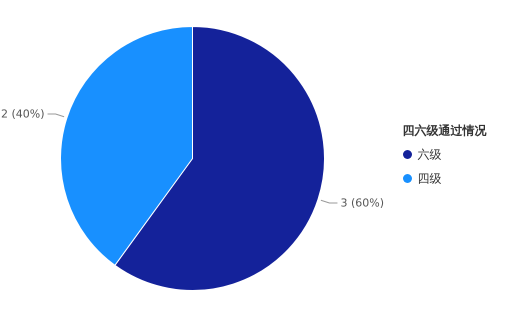 The width and height of the screenshot is (507, 320). What do you see at coordinates (23, 114) in the screenshot?
I see `data-label: 2 (40%)` at bounding box center [23, 114].